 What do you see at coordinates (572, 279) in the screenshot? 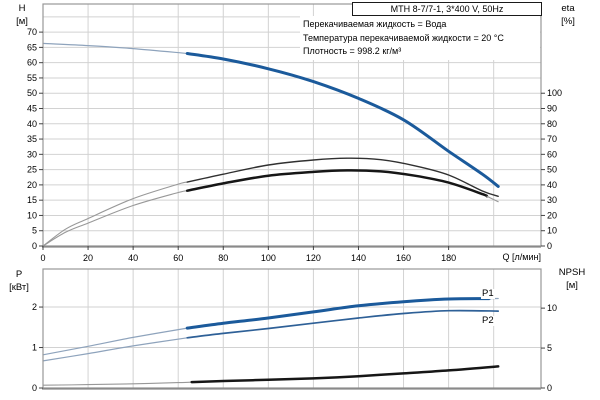
I see `bottom-right-axis-title: NPSH [м]` at bounding box center [572, 279].